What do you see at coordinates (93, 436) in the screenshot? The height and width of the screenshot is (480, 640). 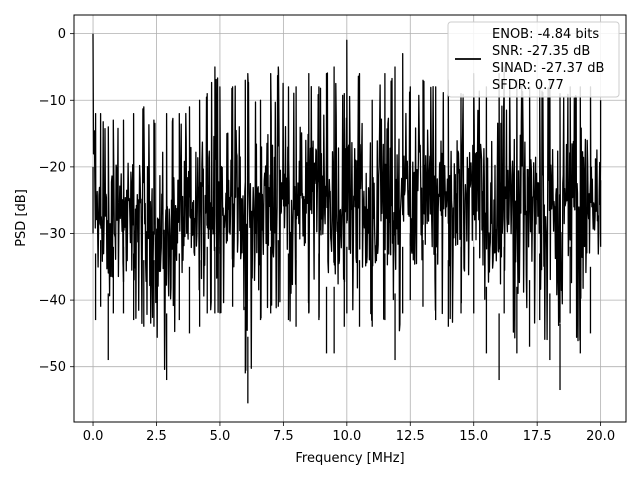 I see `x-tick-label: 0.0` at bounding box center [93, 436].